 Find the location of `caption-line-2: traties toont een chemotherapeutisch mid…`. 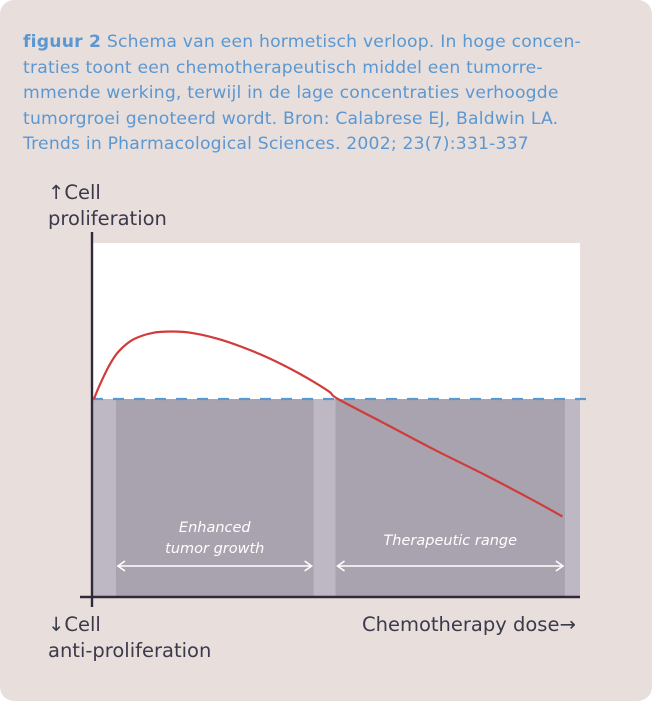

caption-line-2: traties toont een chemotherapeutisch mid… is located at coordinates (283, 67).